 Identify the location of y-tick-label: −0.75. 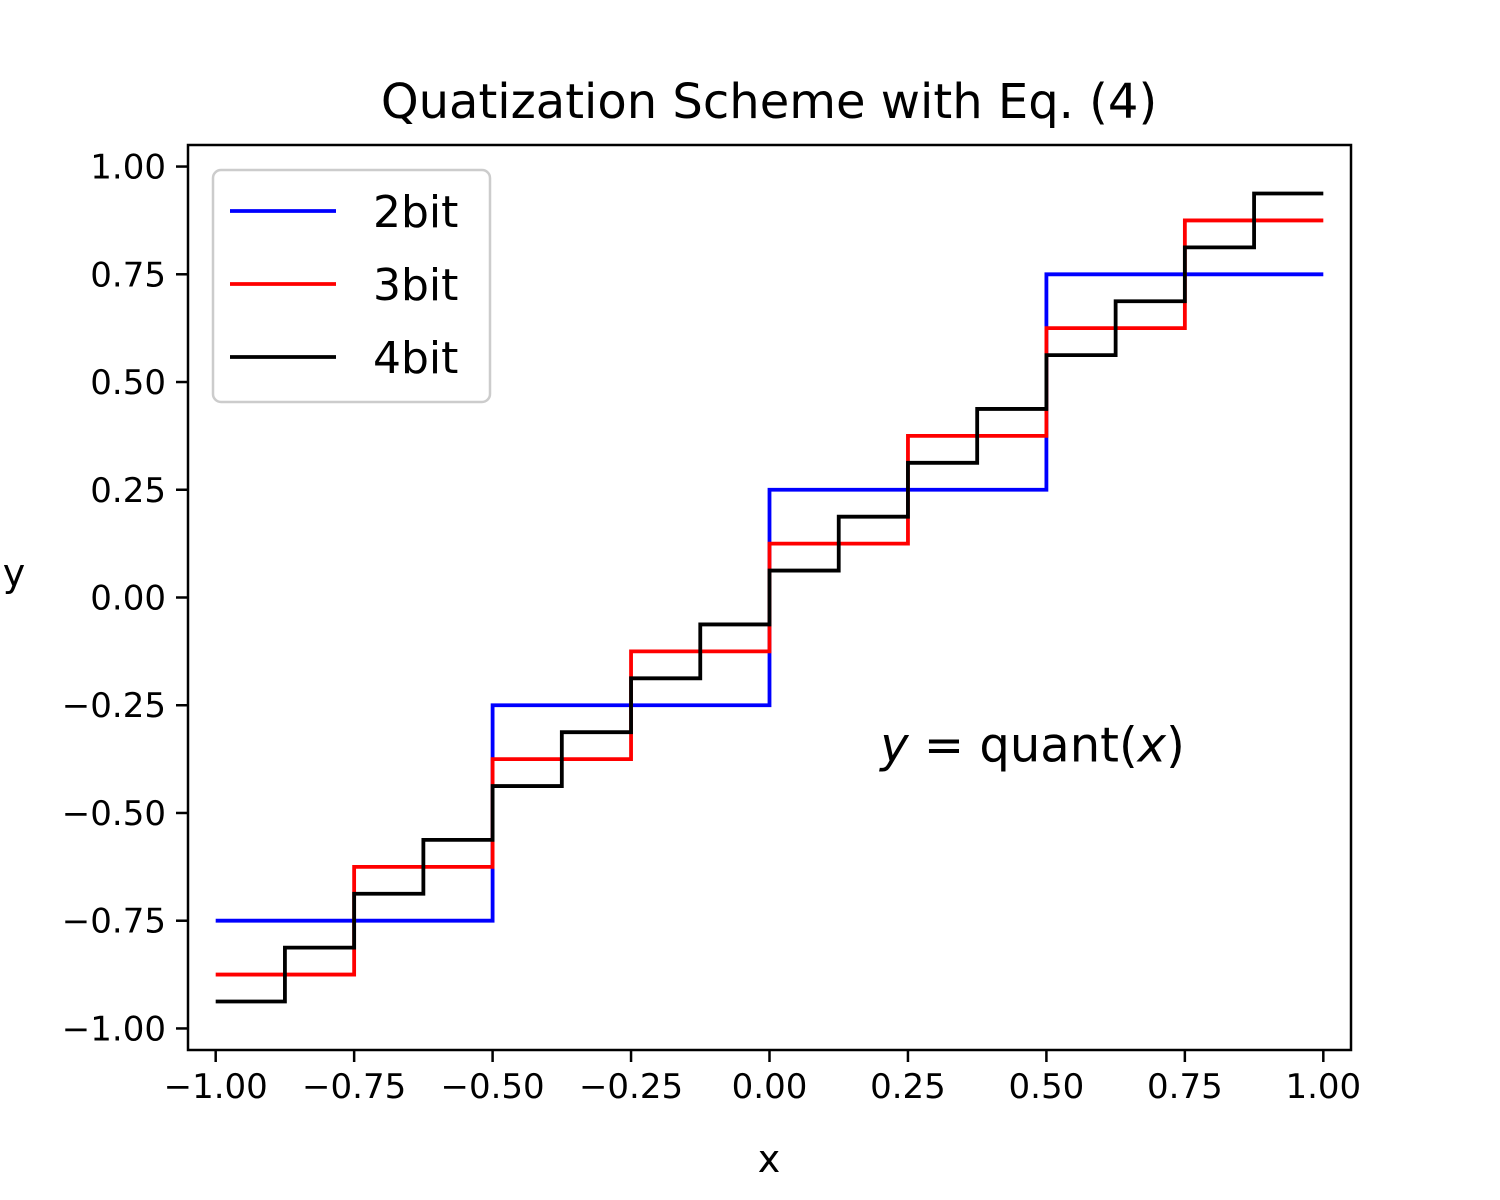
(114, 922).